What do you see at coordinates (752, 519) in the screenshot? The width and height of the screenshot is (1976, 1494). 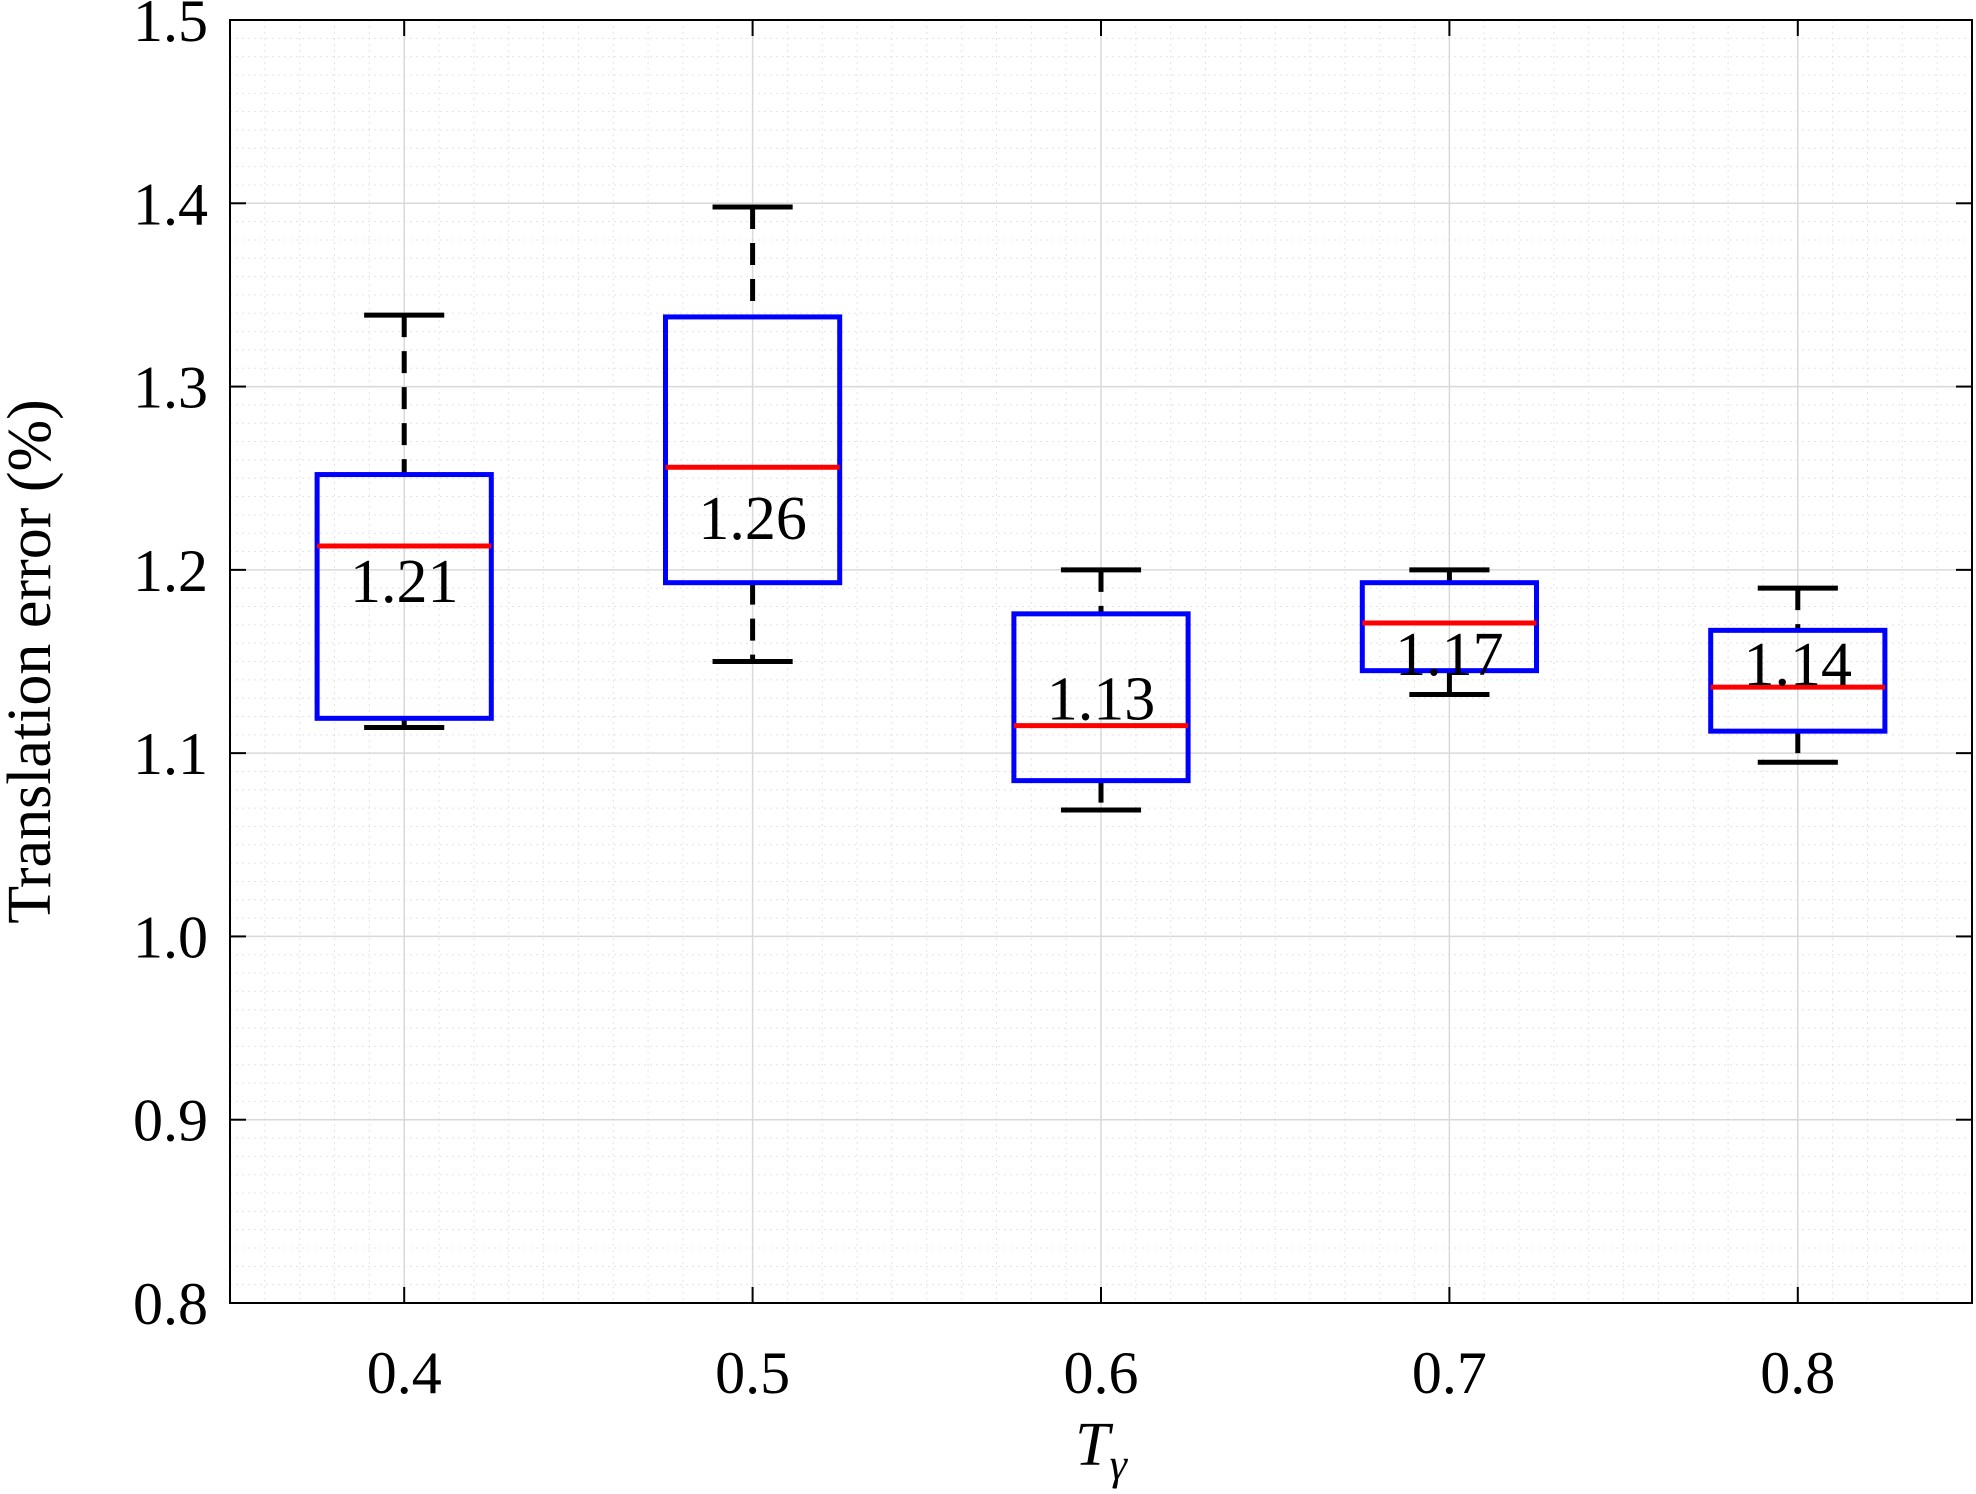 I see `median-label: 1.26` at bounding box center [752, 519].